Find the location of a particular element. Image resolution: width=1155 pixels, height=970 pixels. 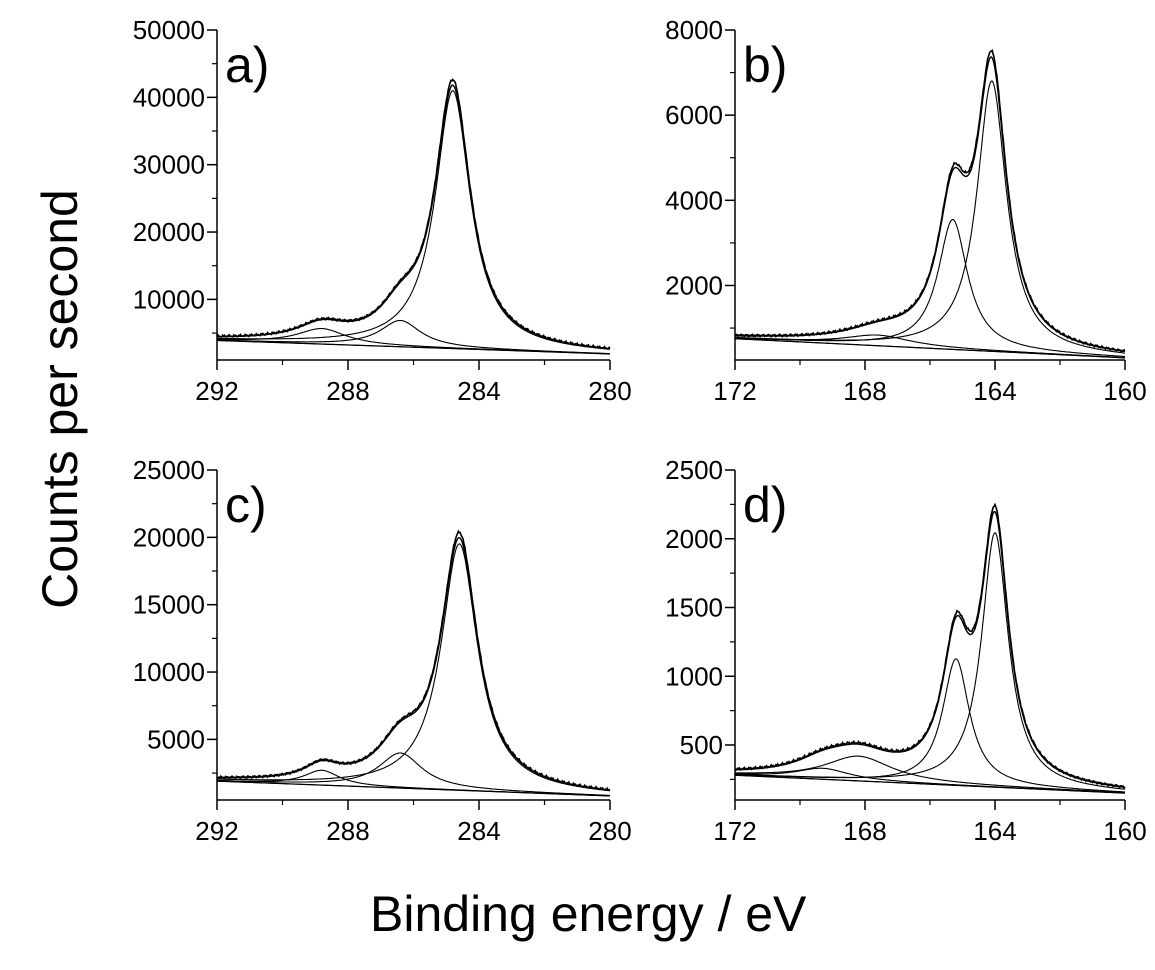

y-tick-label: 500 is located at coordinates (701, 745).